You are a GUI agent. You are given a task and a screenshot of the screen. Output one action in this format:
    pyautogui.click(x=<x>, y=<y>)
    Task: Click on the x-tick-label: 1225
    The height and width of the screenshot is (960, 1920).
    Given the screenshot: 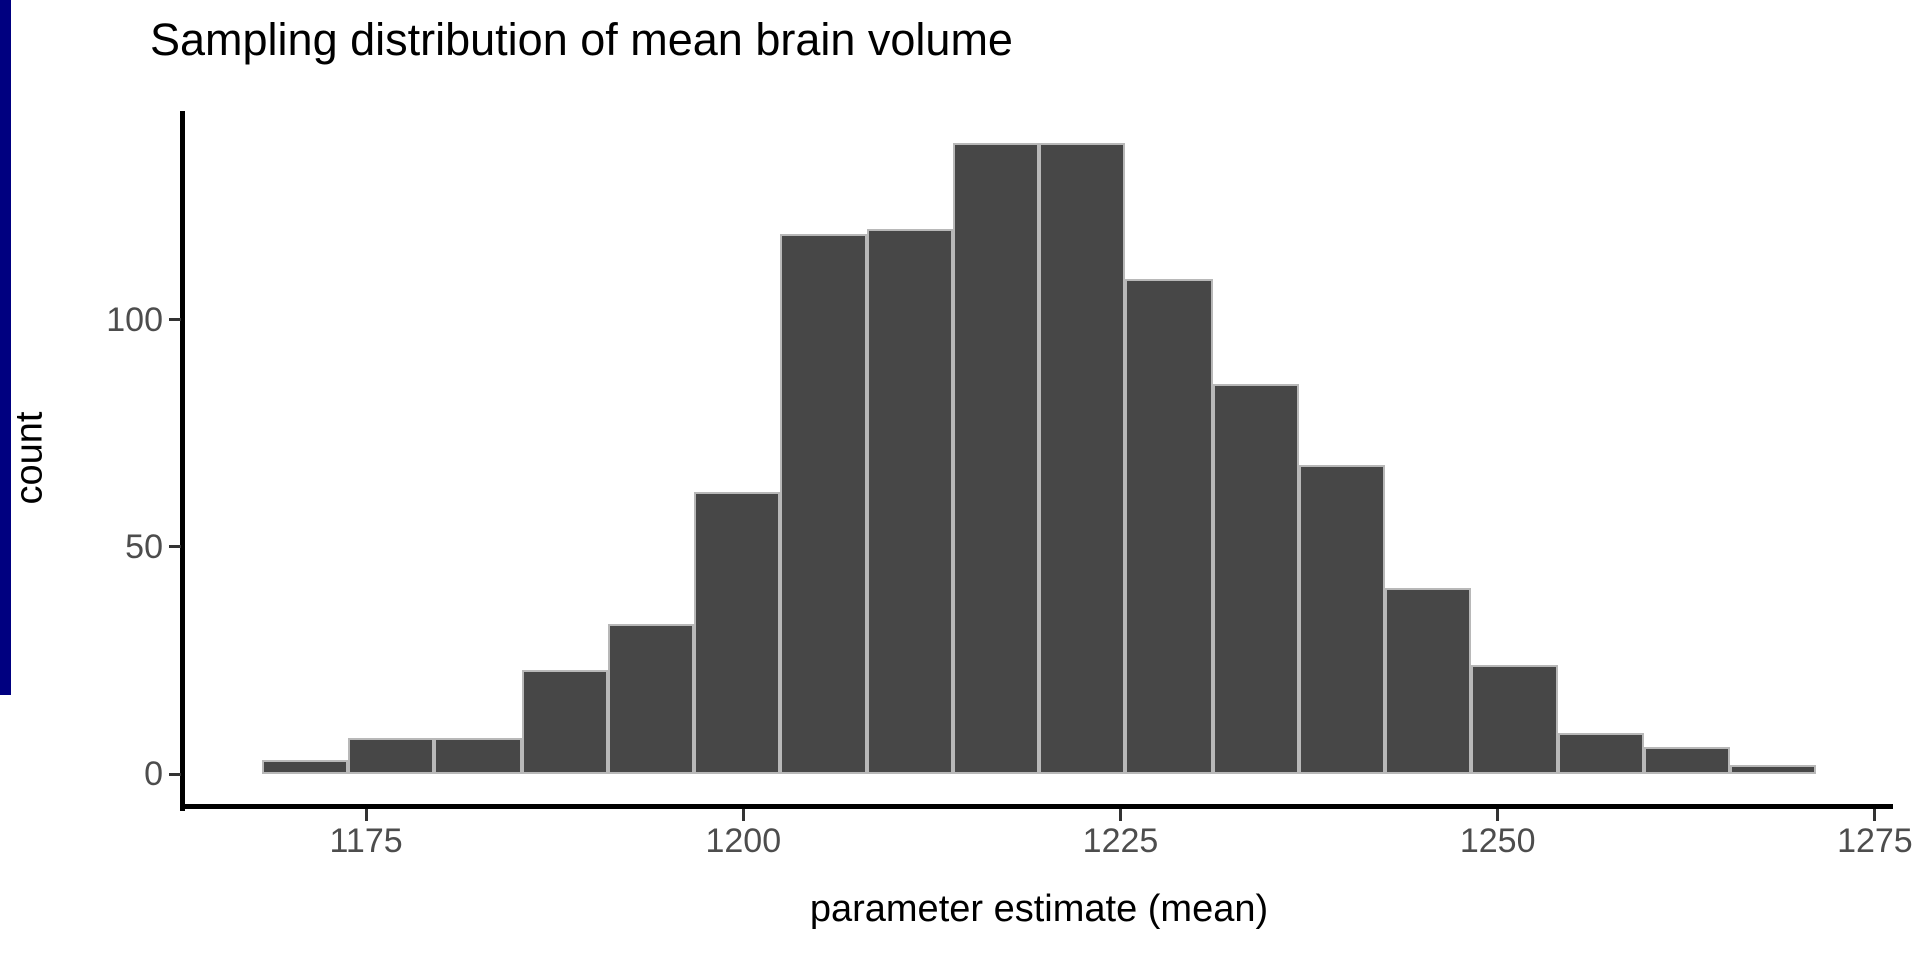 What is the action you would take?
    pyautogui.click(x=1120, y=841)
    